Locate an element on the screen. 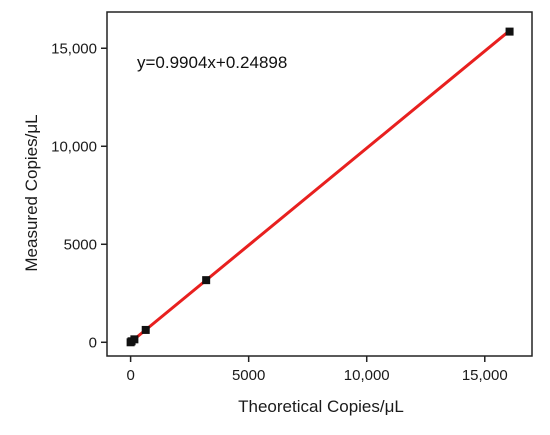 This screenshot has width=550, height=435. fit-equation-annotation: y=0.9904x+0.24898 is located at coordinates (212, 62).